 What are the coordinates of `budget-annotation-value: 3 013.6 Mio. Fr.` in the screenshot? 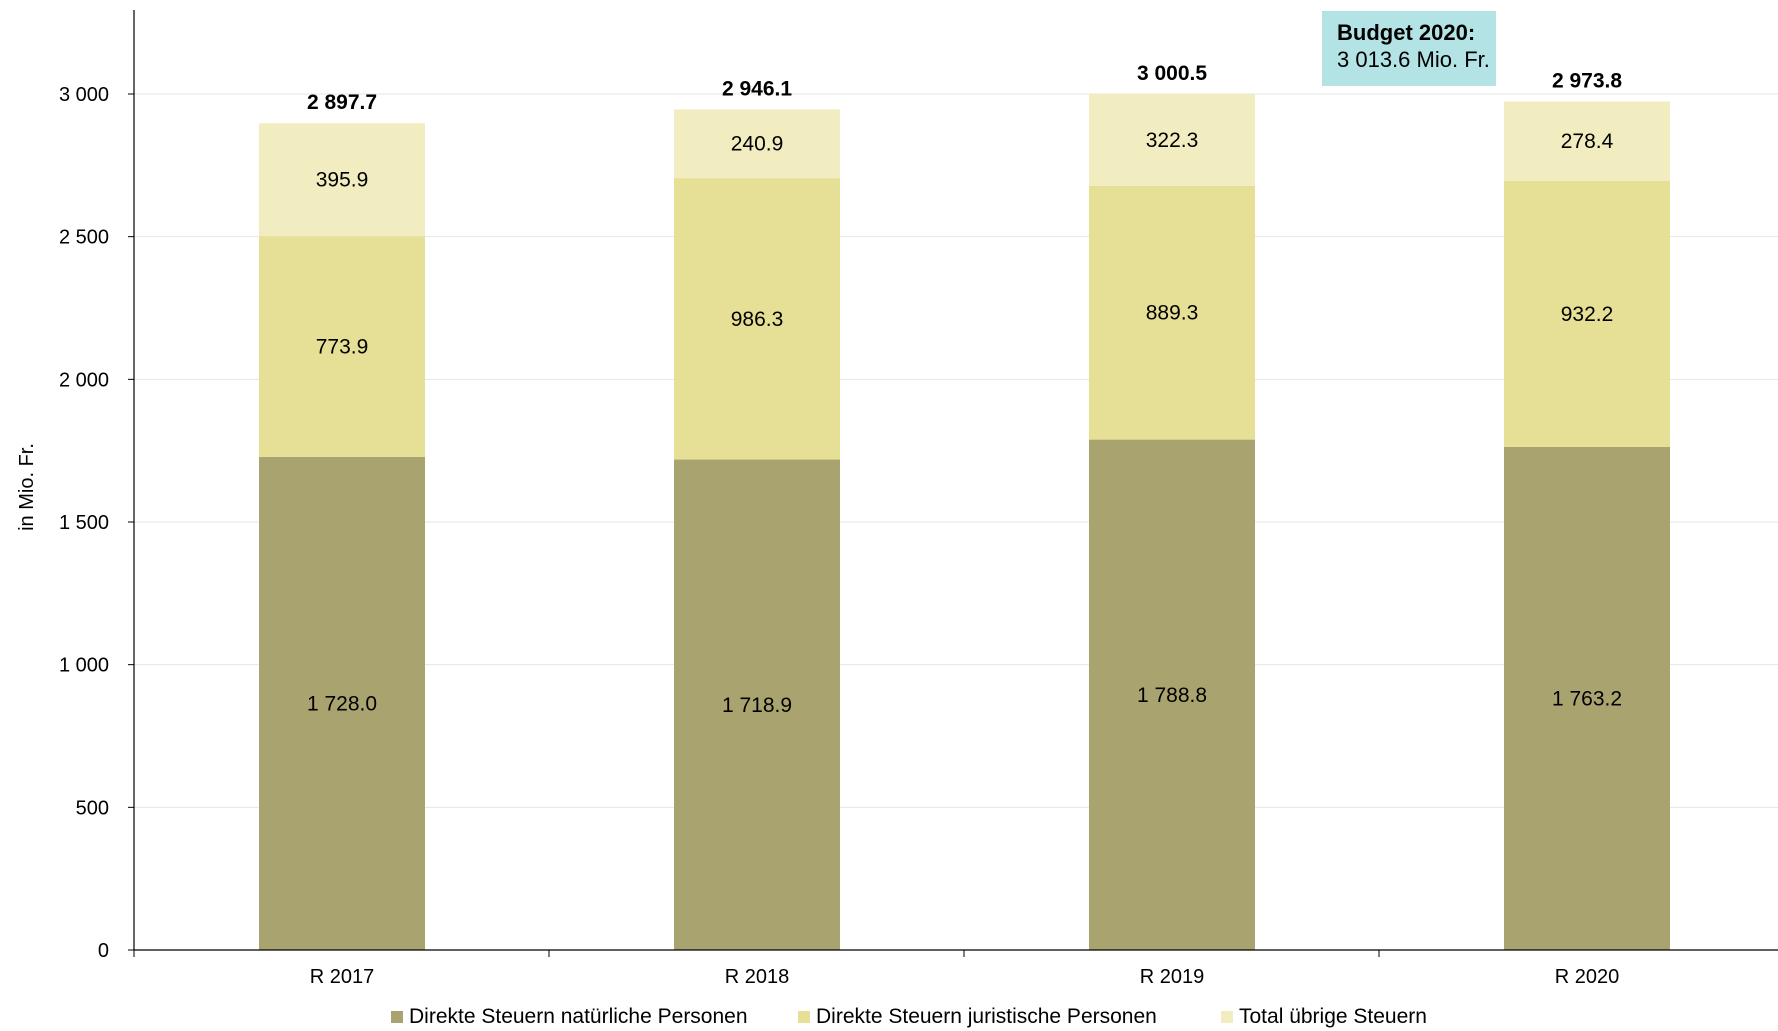 It's located at (1413, 59).